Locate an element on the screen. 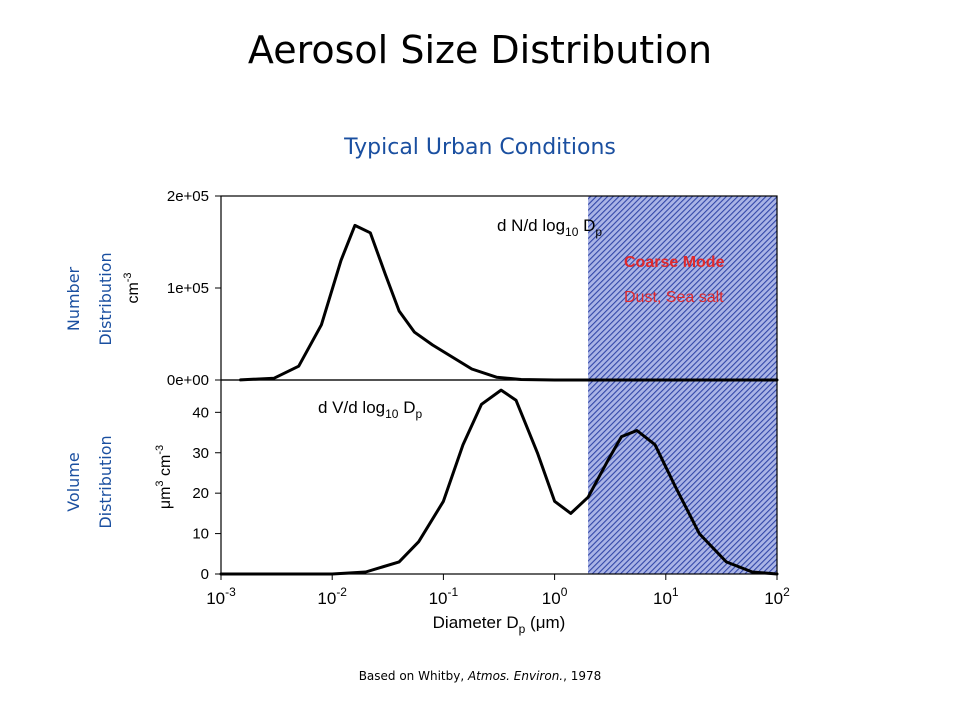  volume-ylabel-text: μm3 cm-3 is located at coordinates (164, 477).